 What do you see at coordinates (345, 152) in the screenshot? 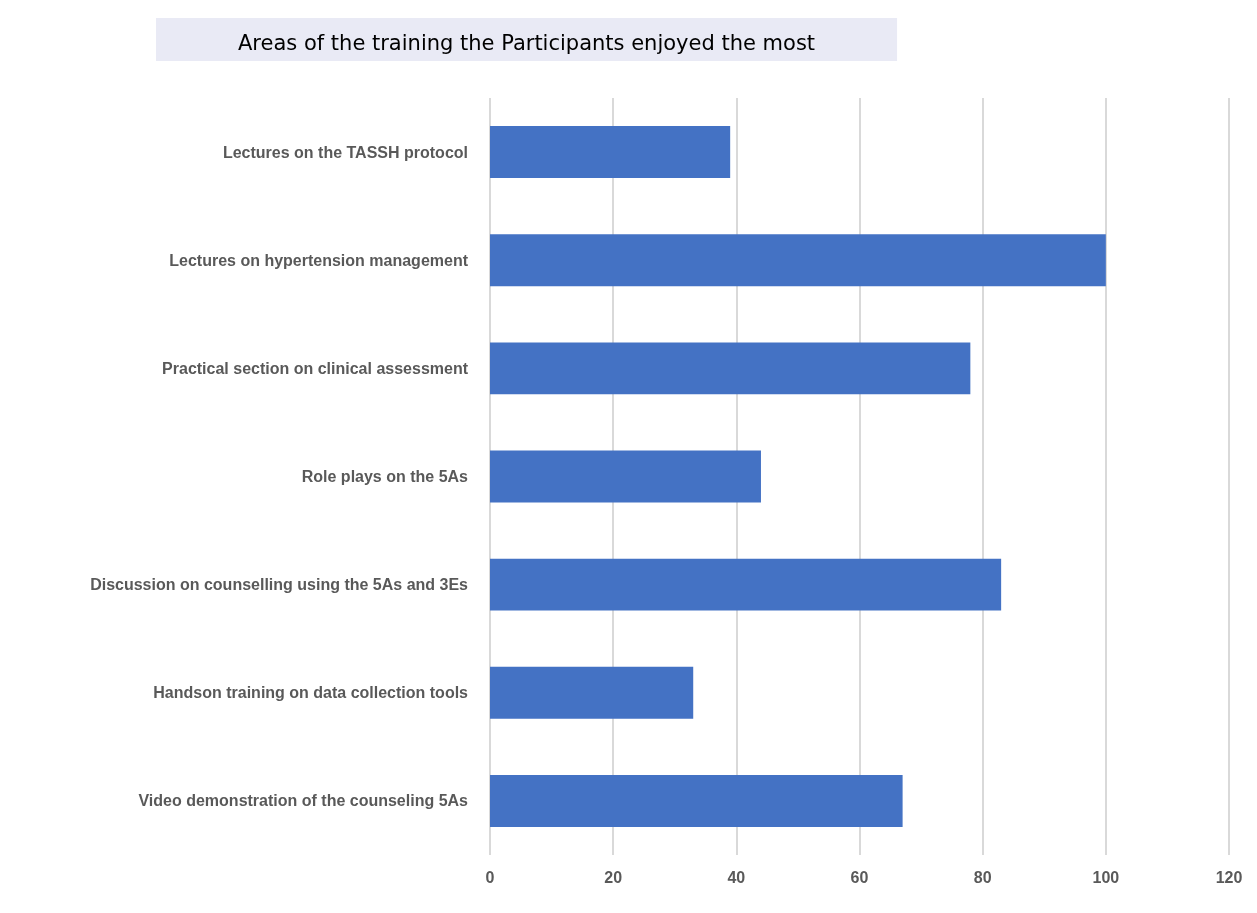
I see `y-tick-label: Lectures on the TASSH protocol` at bounding box center [345, 152].